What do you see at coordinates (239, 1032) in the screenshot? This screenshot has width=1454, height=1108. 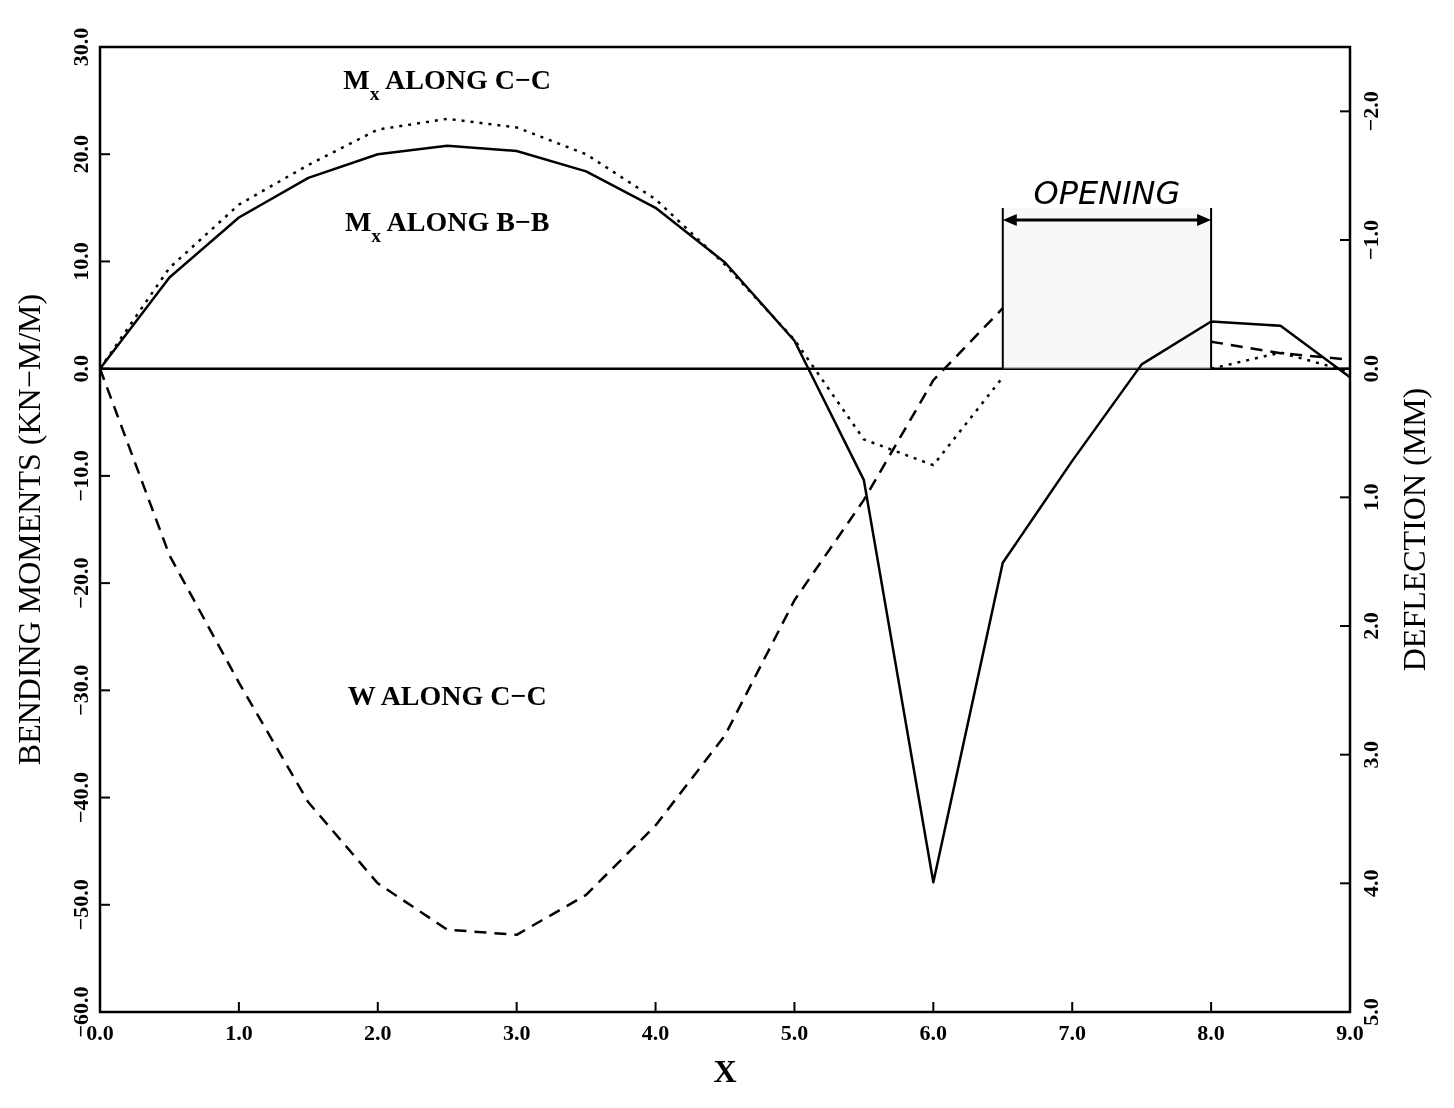 I see `x-tick-label: 1.0` at bounding box center [239, 1032].